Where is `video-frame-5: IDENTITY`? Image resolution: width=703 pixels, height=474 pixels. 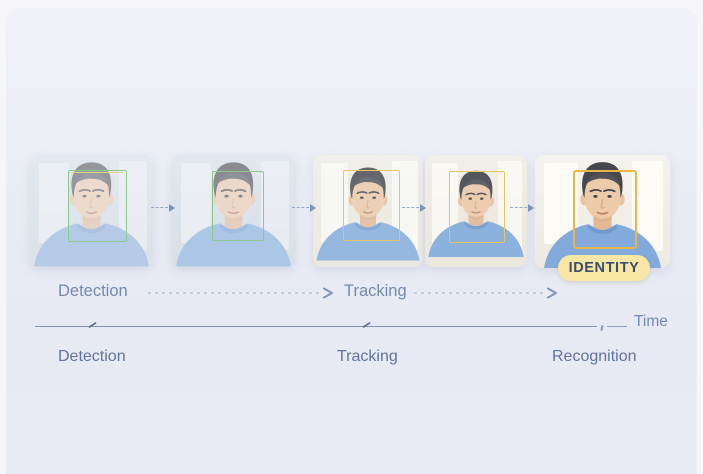 video-frame-5: IDENTITY is located at coordinates (602, 218).